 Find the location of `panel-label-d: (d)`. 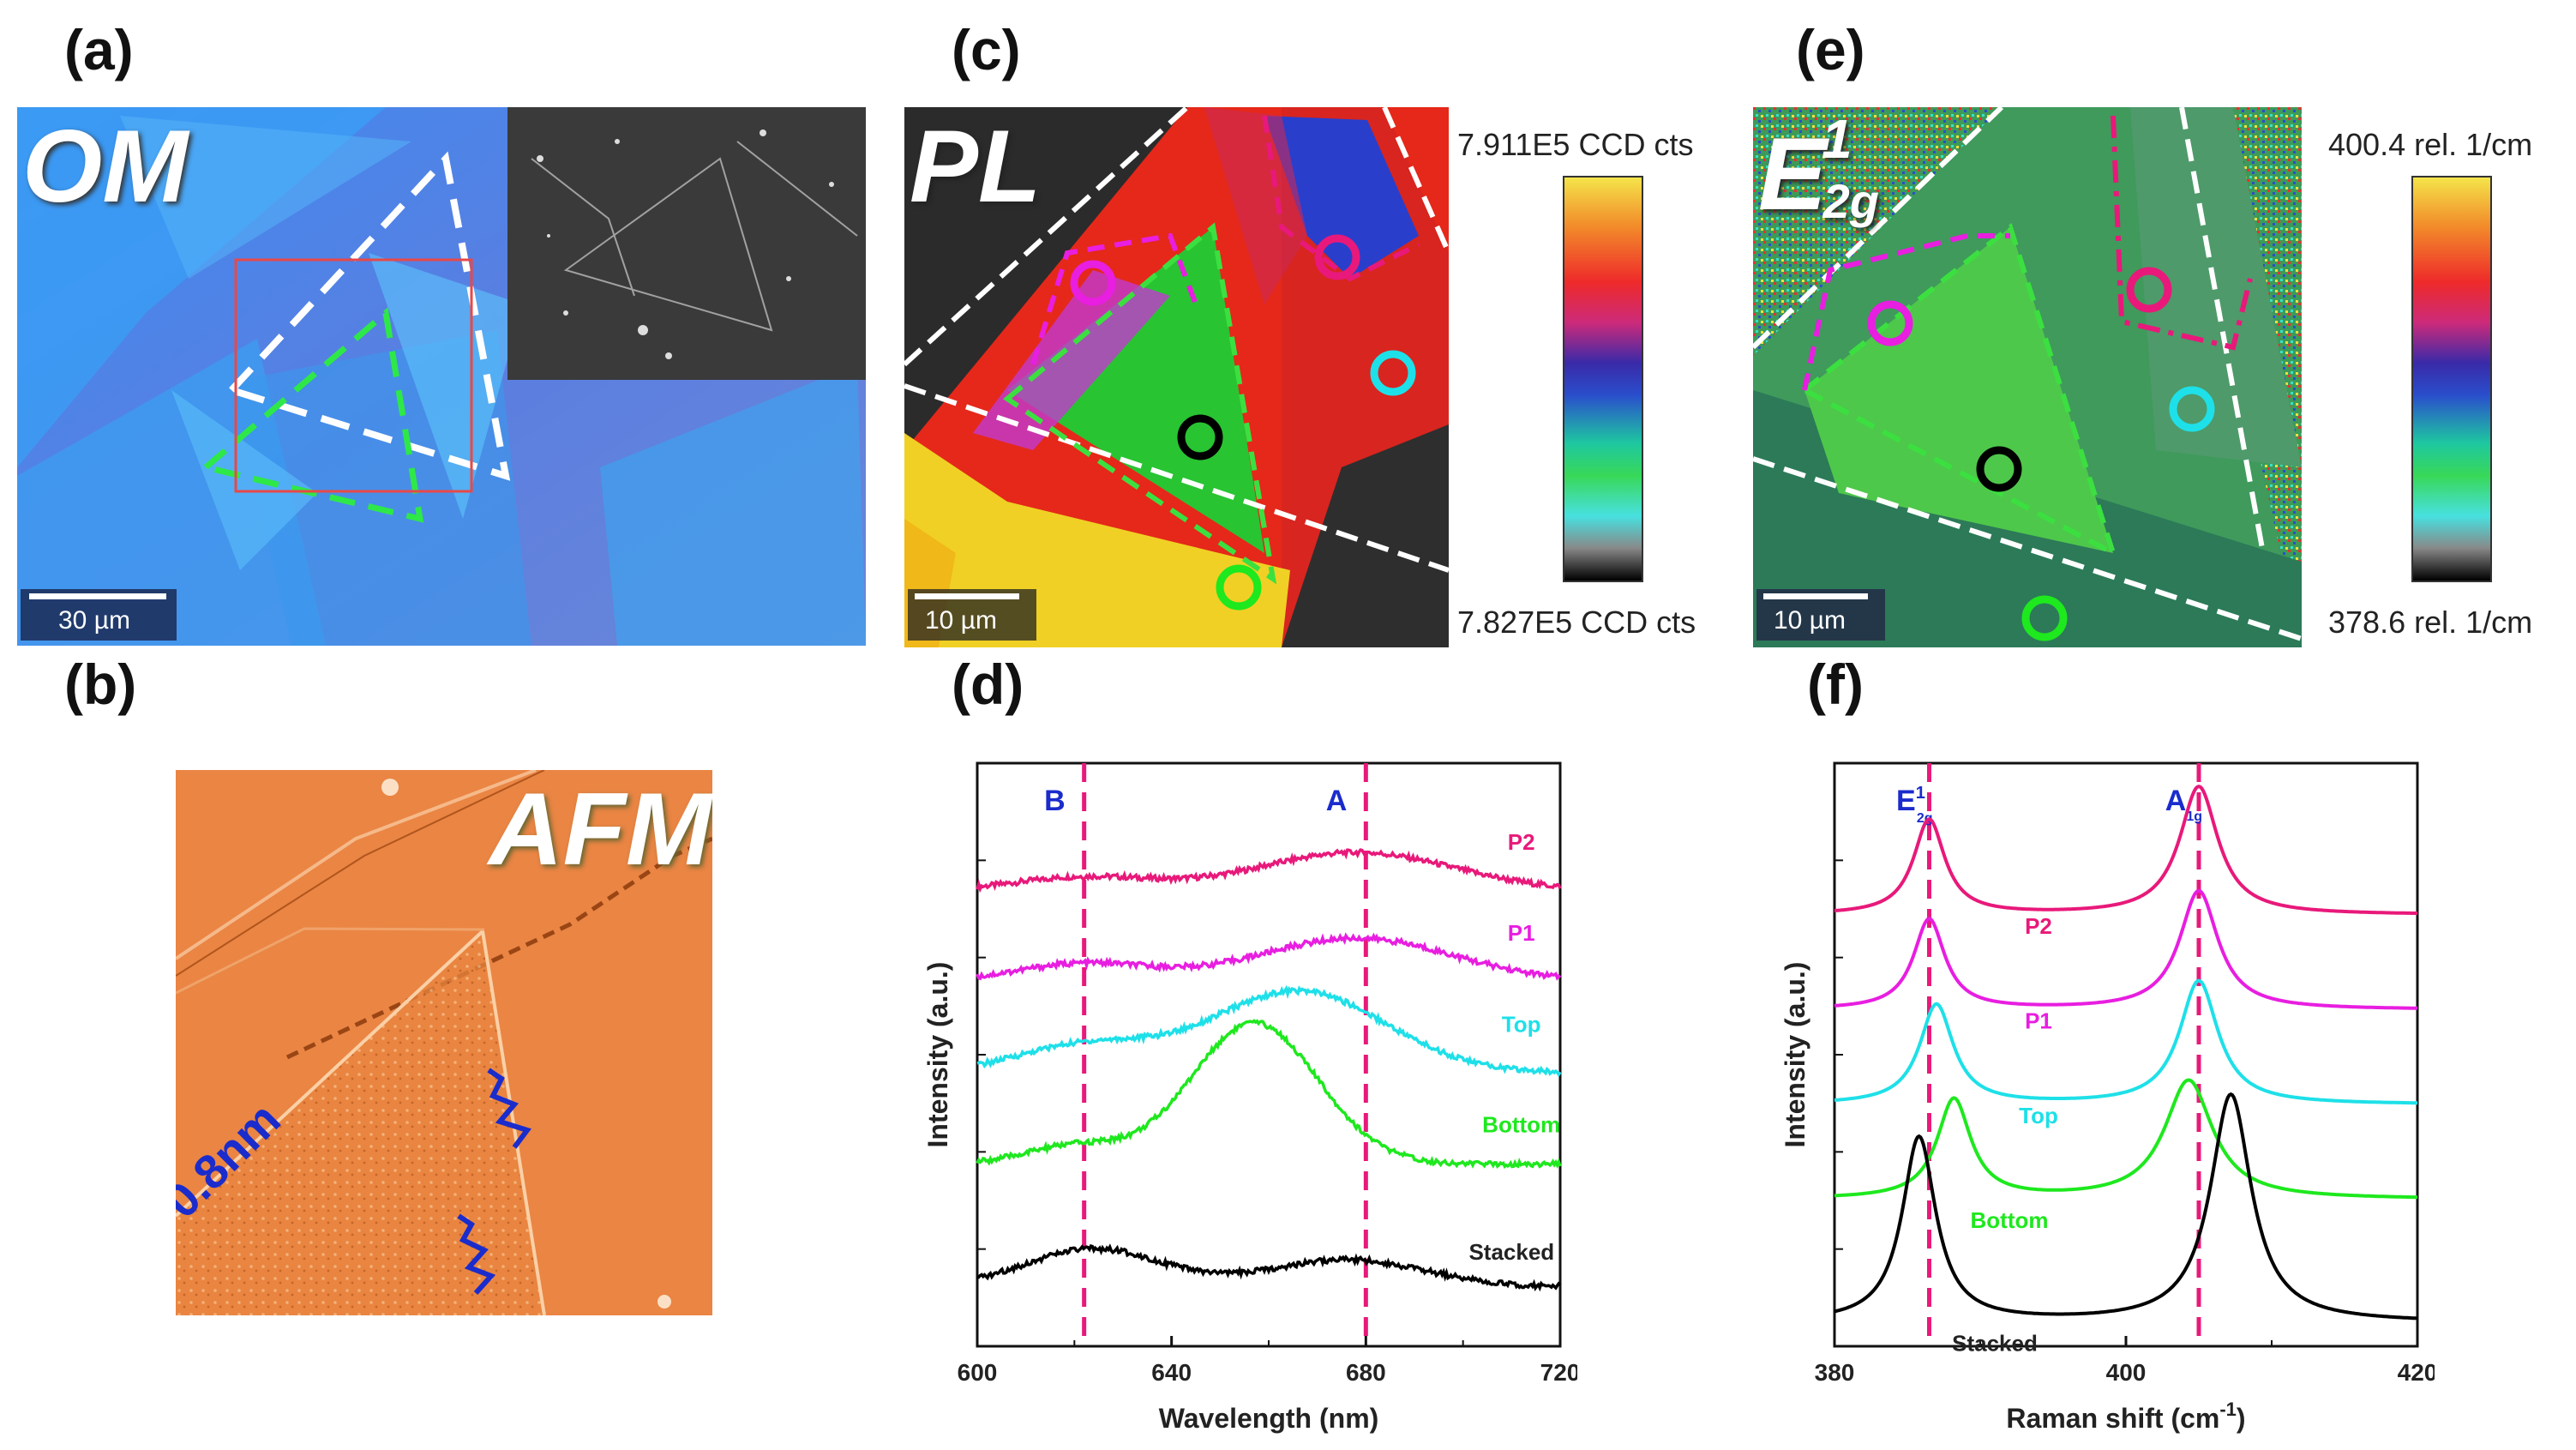

panel-label-d: (d) is located at coordinates (988, 684).